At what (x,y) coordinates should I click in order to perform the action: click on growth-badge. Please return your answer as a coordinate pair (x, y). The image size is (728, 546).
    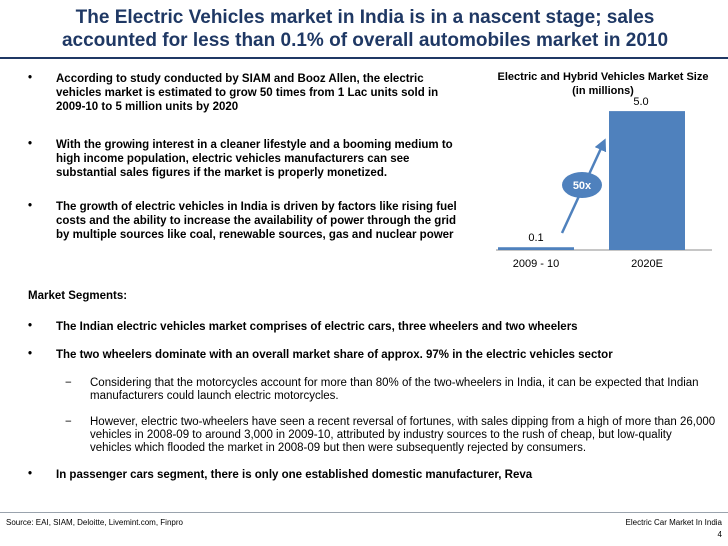
    Looking at the image, I should click on (582, 185).